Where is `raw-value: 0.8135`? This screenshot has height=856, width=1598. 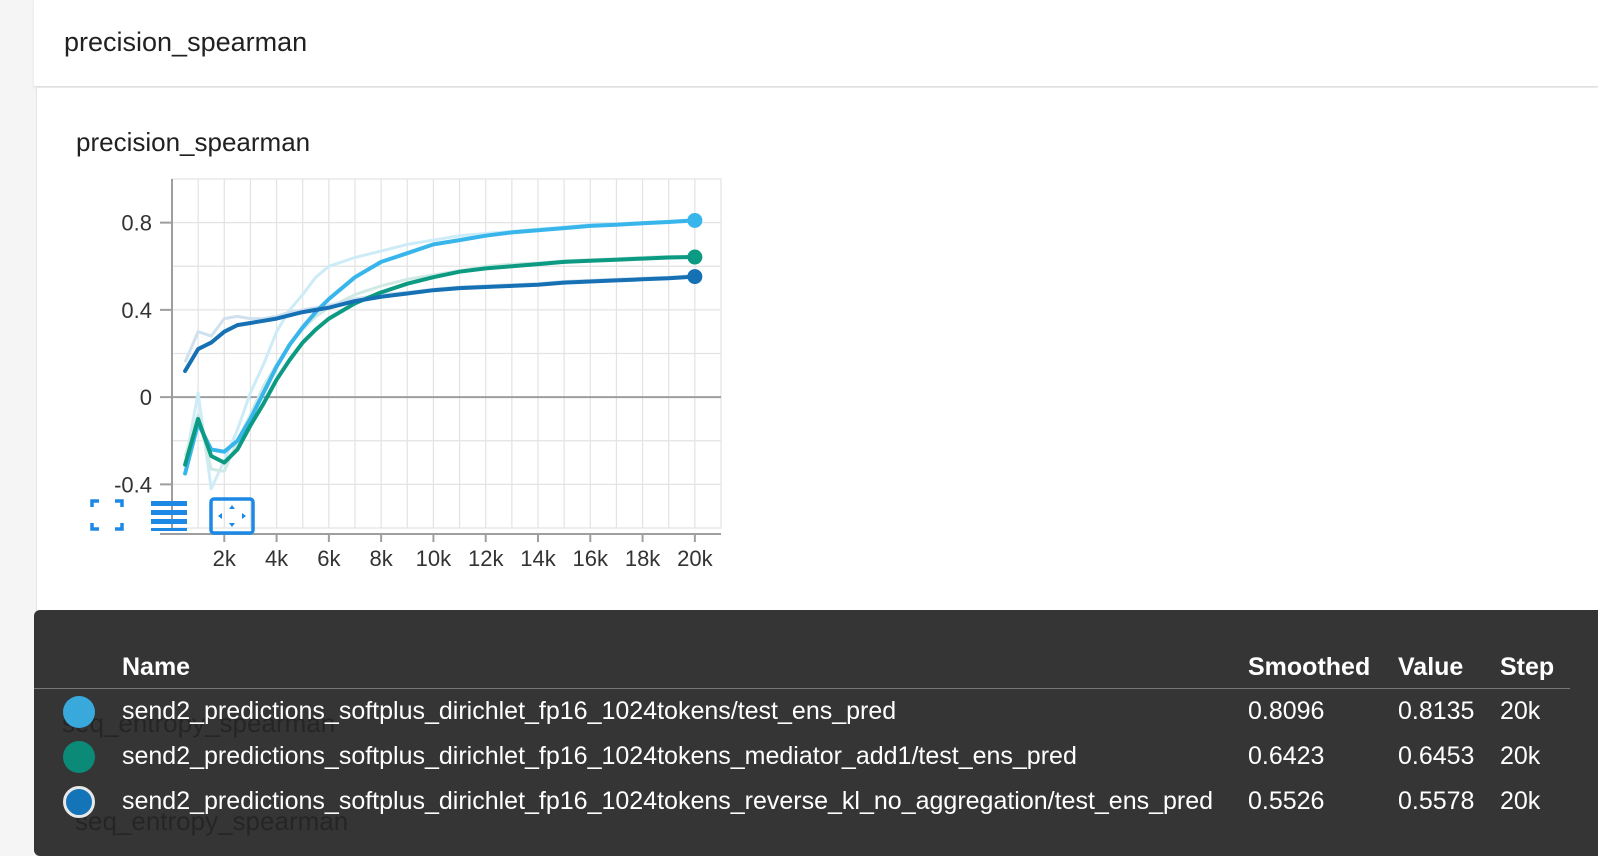 raw-value: 0.8135 is located at coordinates (1436, 711).